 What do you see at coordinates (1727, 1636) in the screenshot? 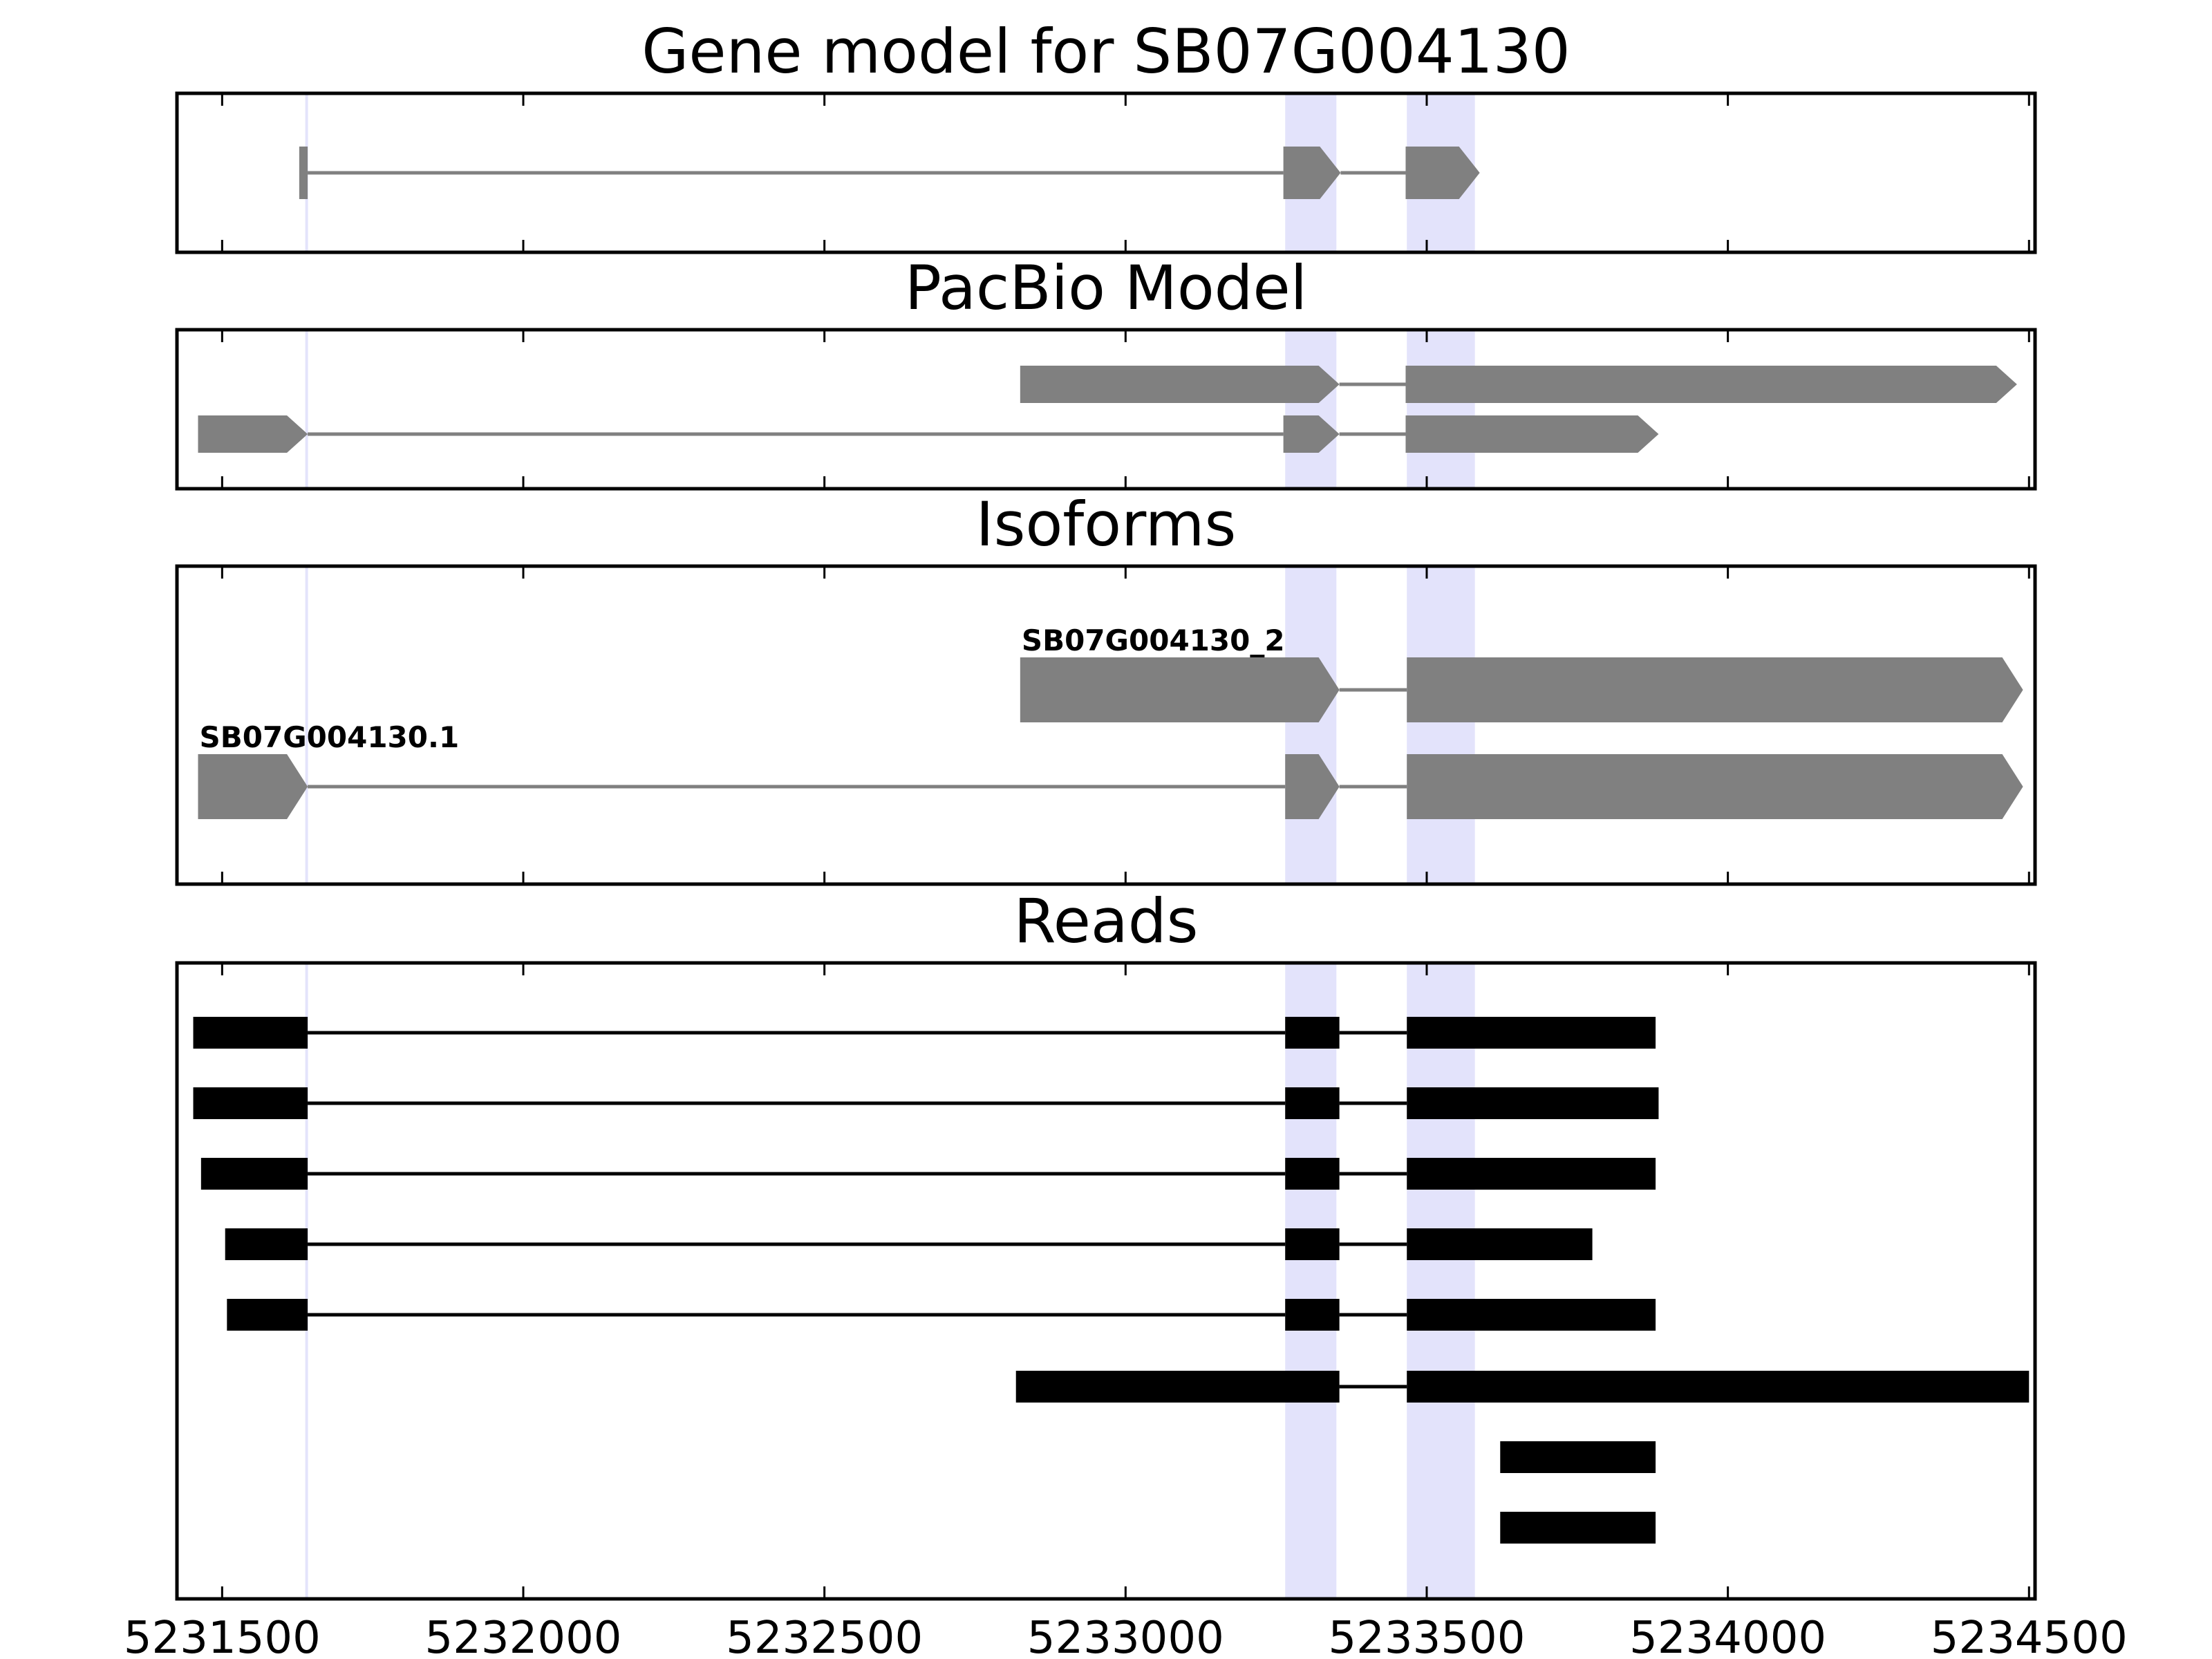
I see `x-tick-label: 5234000` at bounding box center [1727, 1636].